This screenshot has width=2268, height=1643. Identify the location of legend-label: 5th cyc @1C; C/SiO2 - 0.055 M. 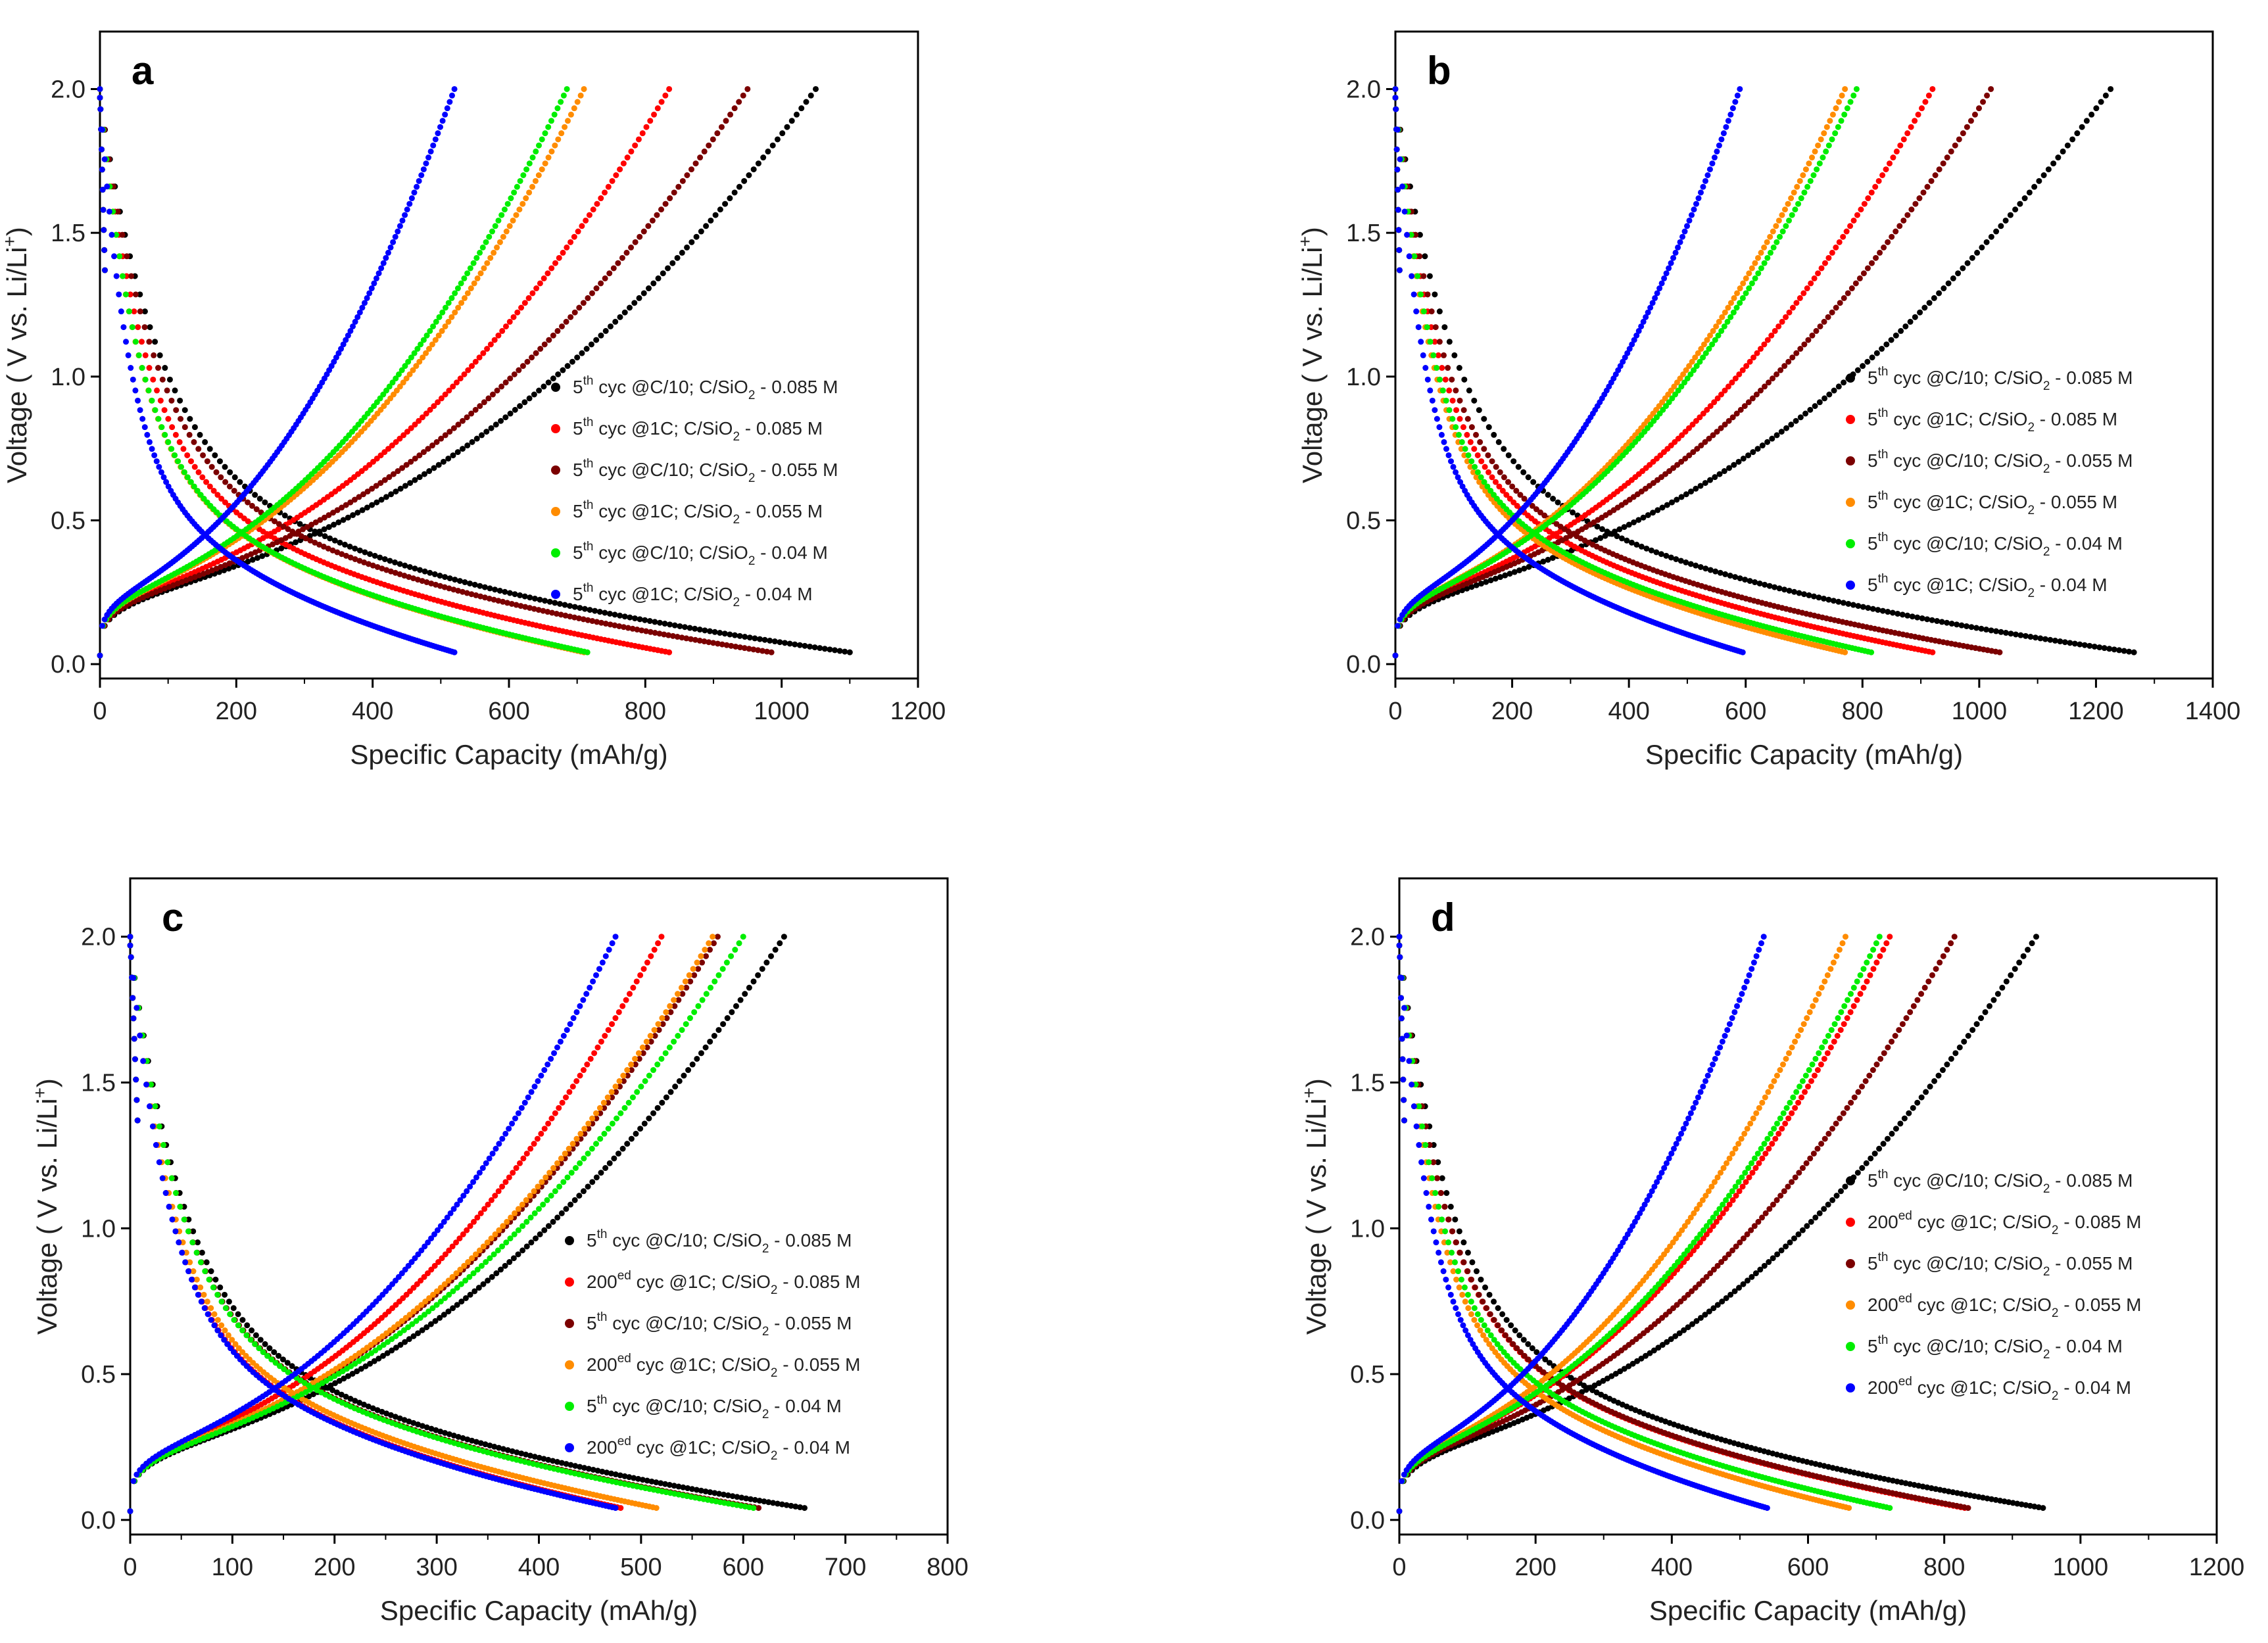
(1992, 503).